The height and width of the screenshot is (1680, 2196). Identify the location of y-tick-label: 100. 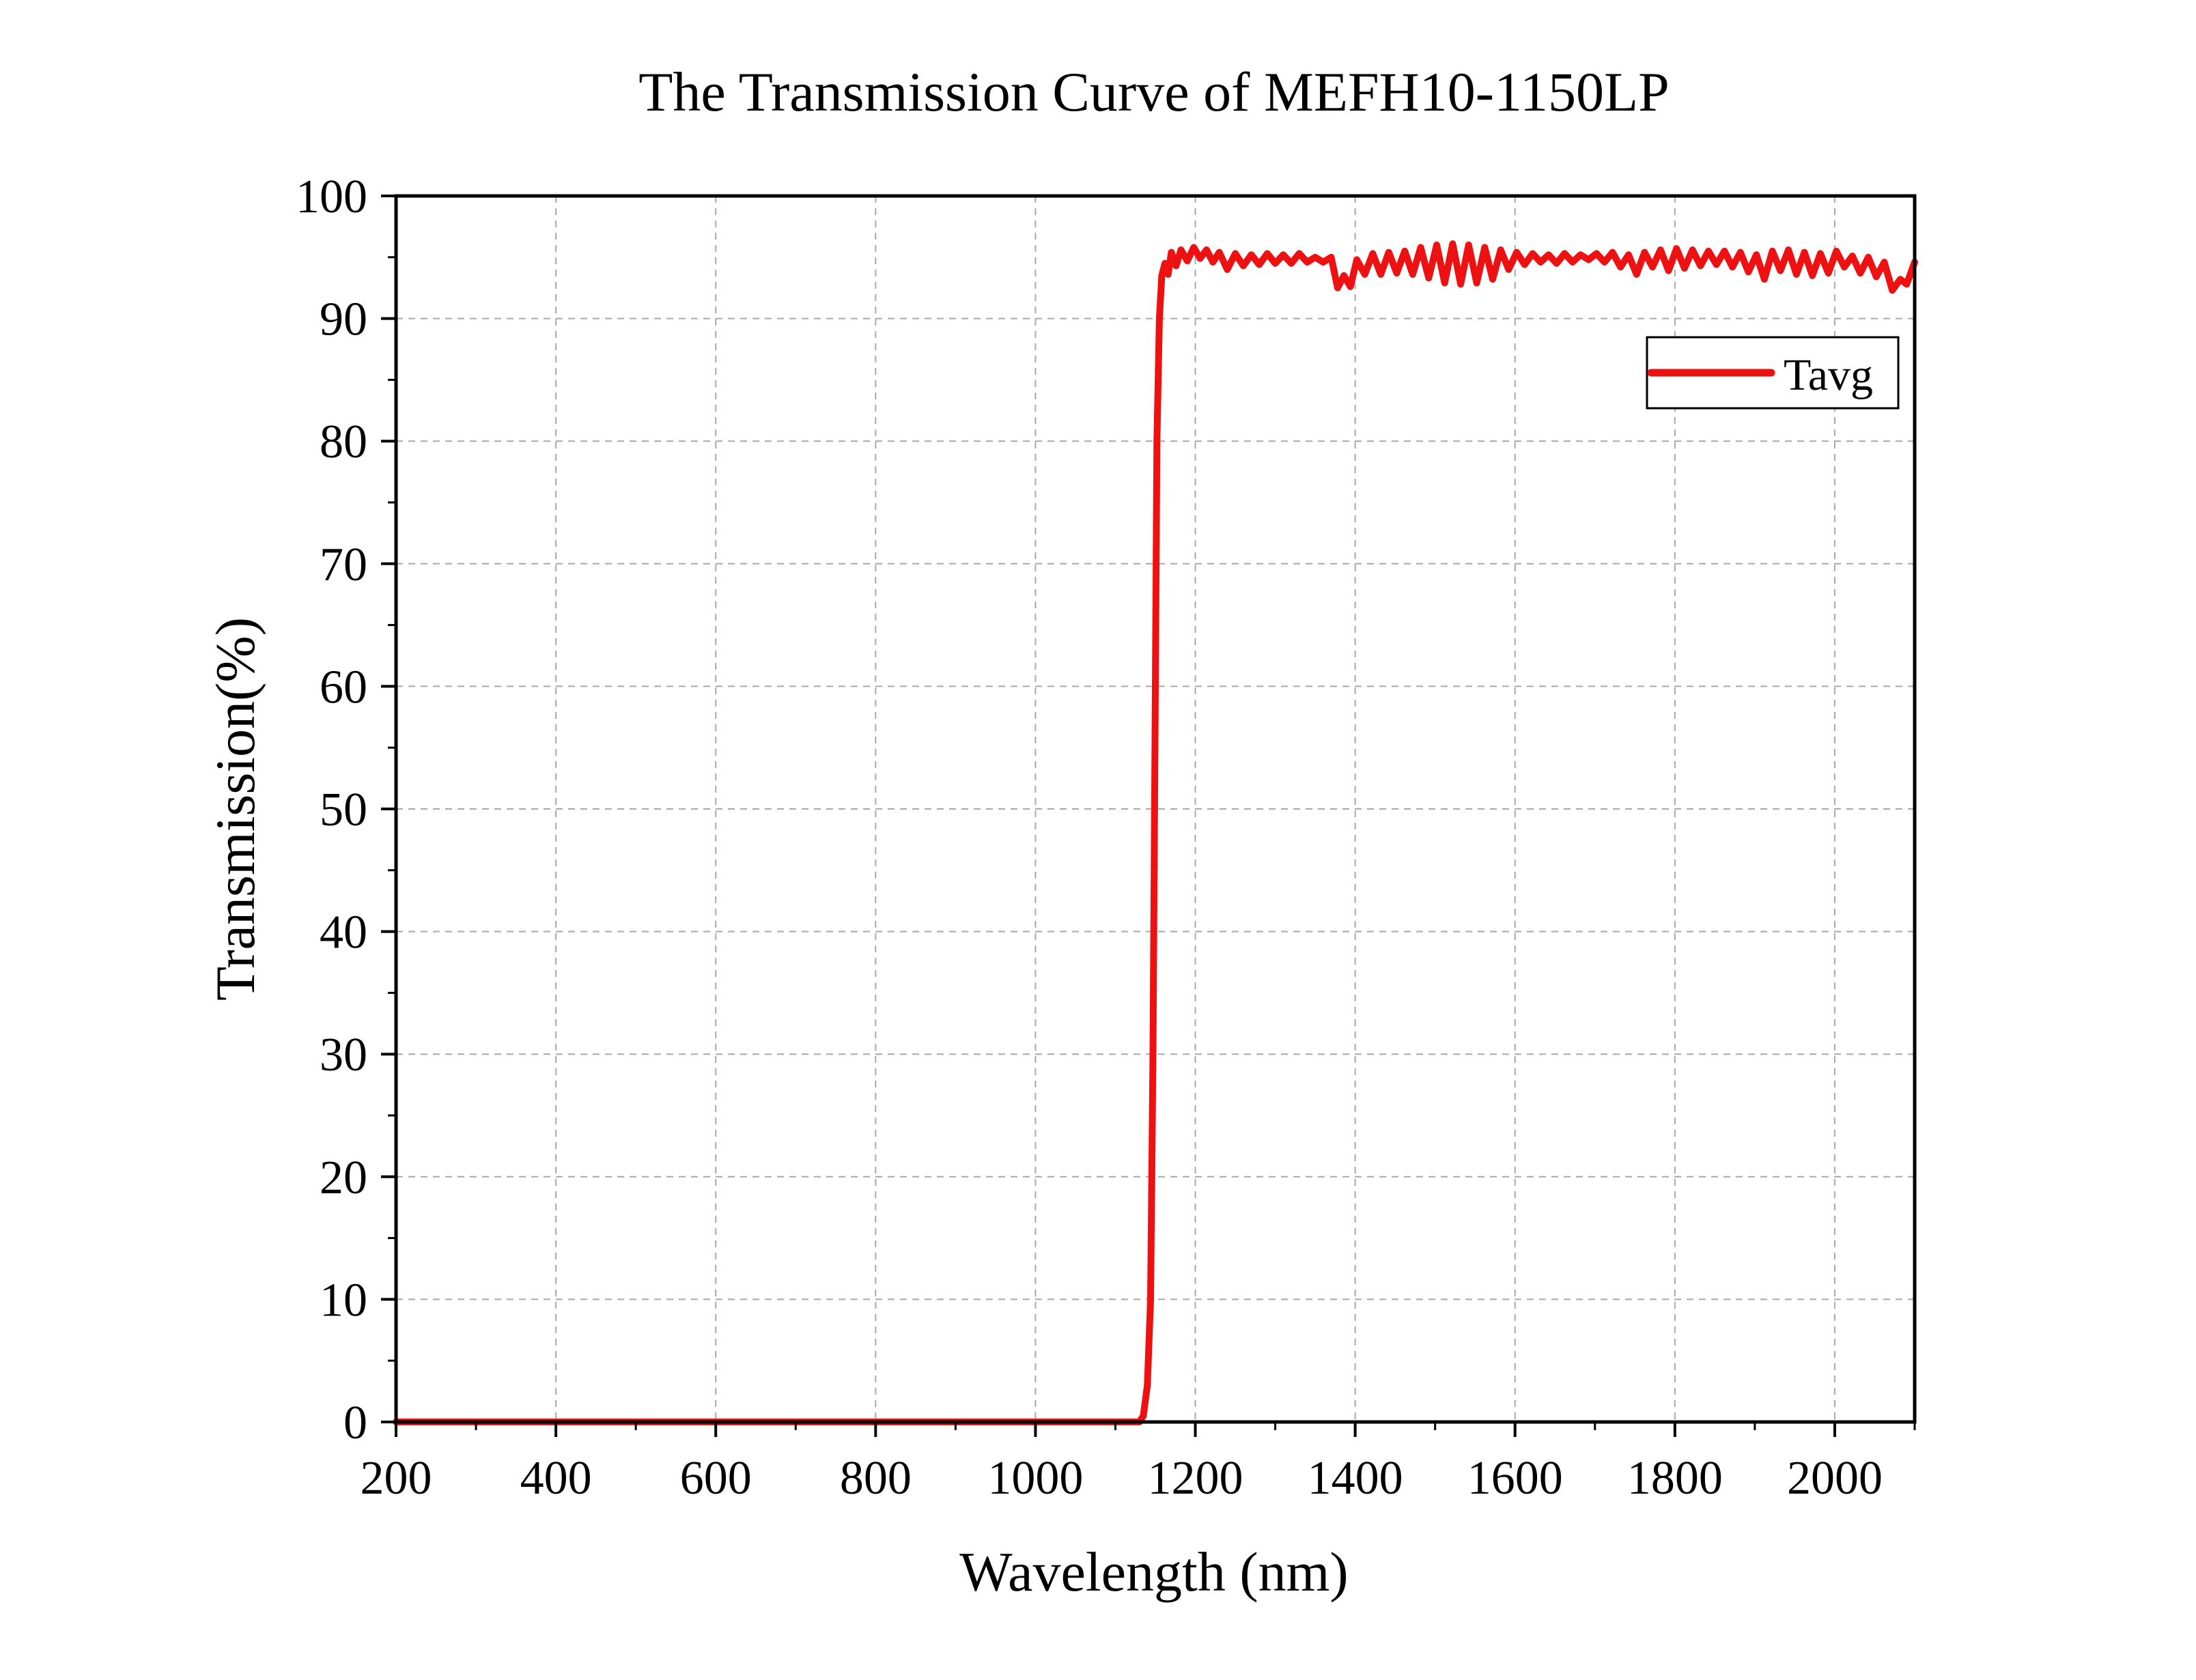
(331, 197).